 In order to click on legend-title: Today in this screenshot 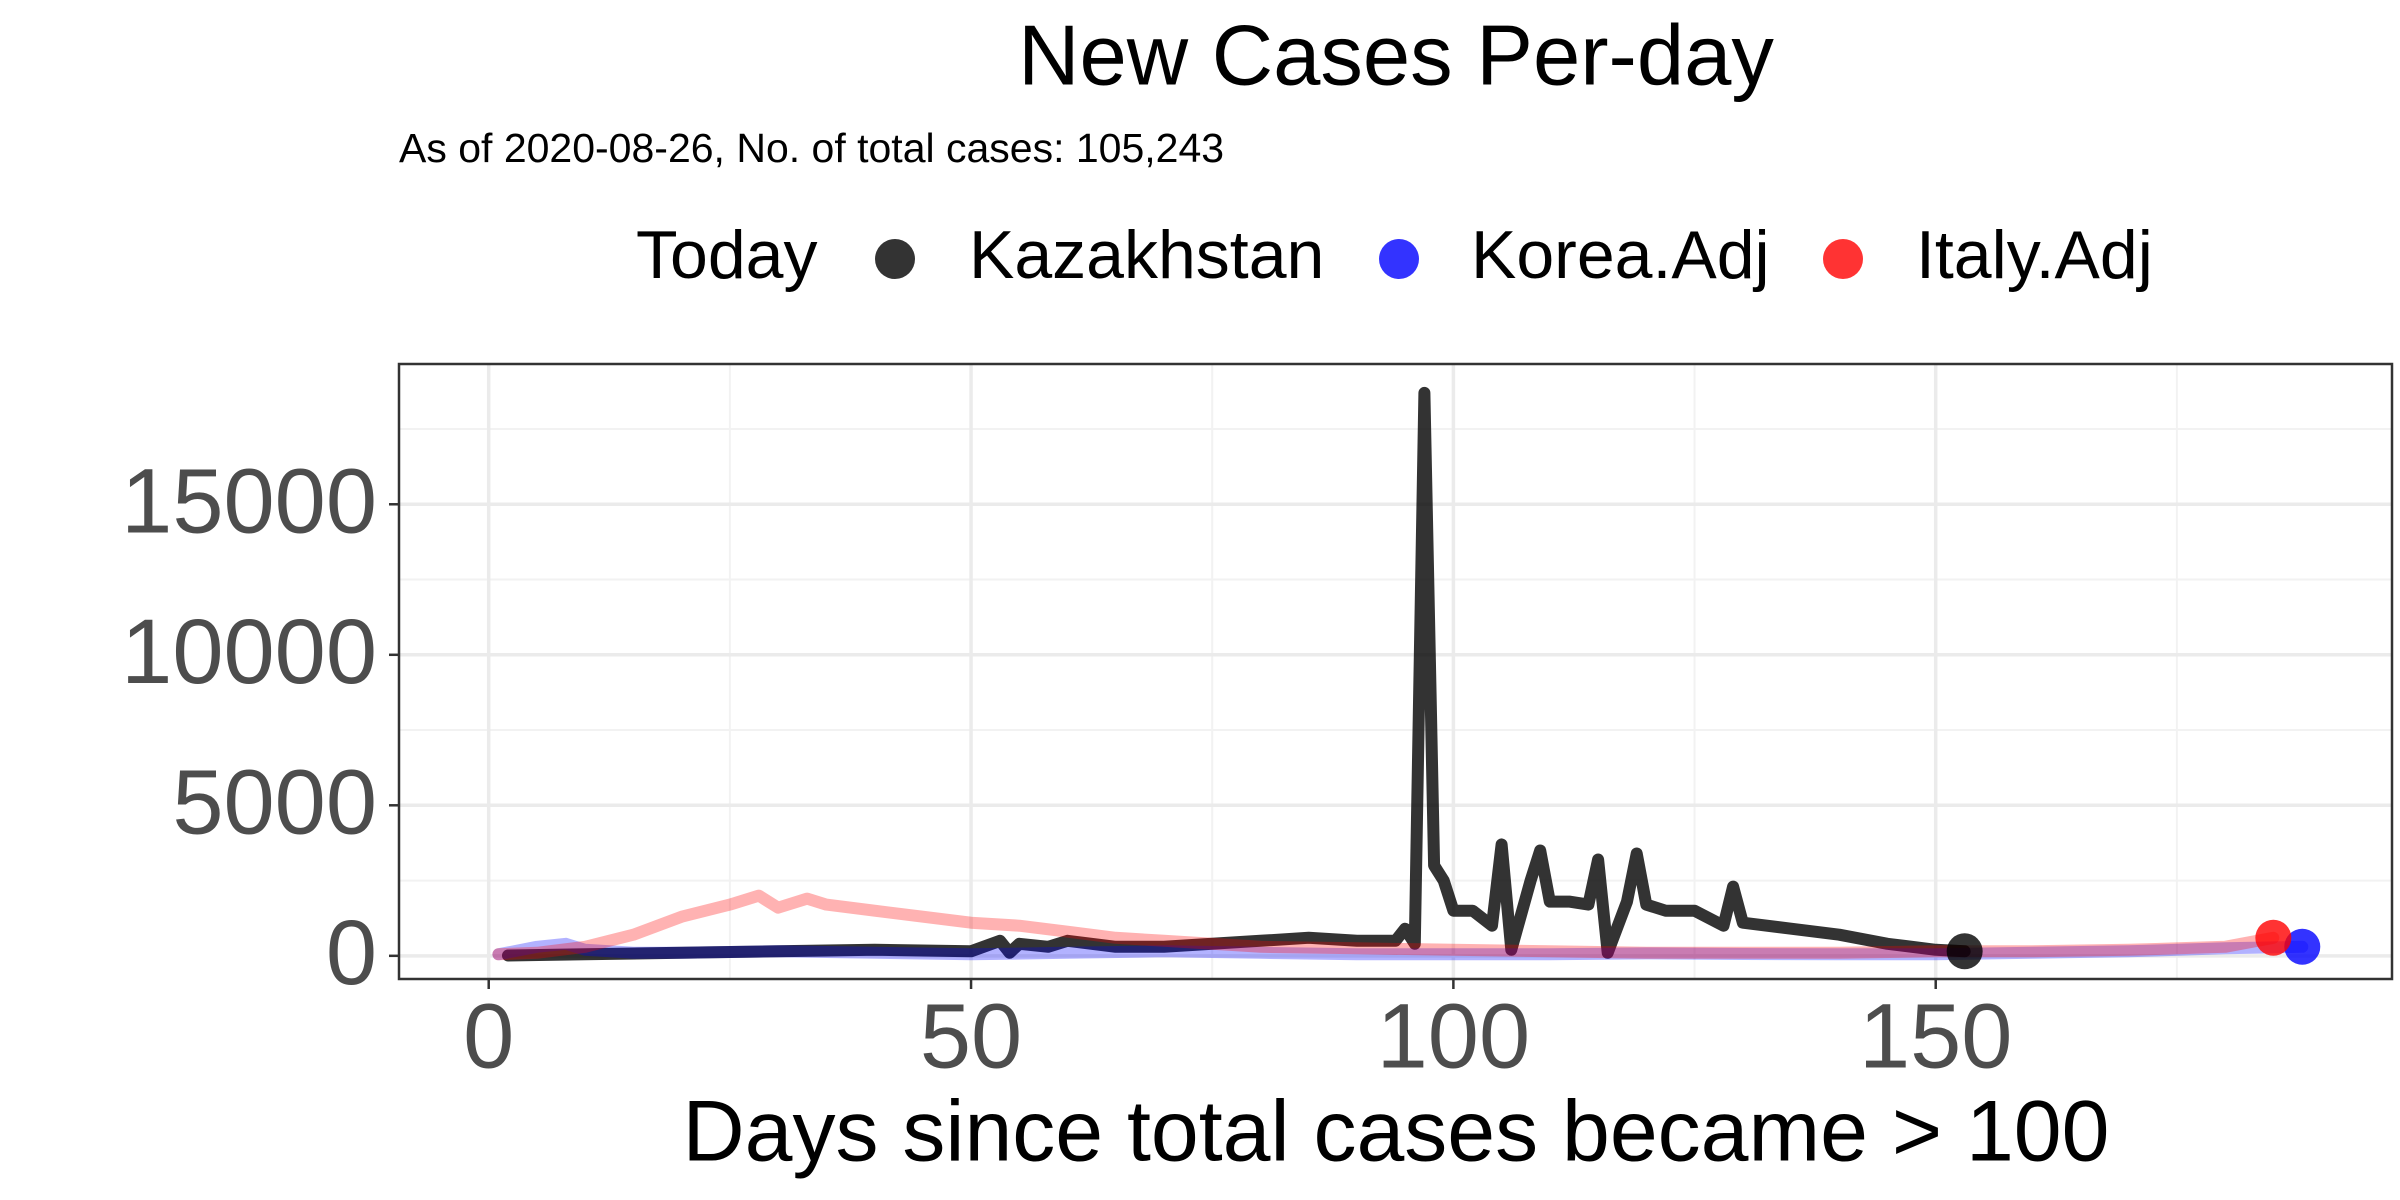, I will do `click(726, 255)`.